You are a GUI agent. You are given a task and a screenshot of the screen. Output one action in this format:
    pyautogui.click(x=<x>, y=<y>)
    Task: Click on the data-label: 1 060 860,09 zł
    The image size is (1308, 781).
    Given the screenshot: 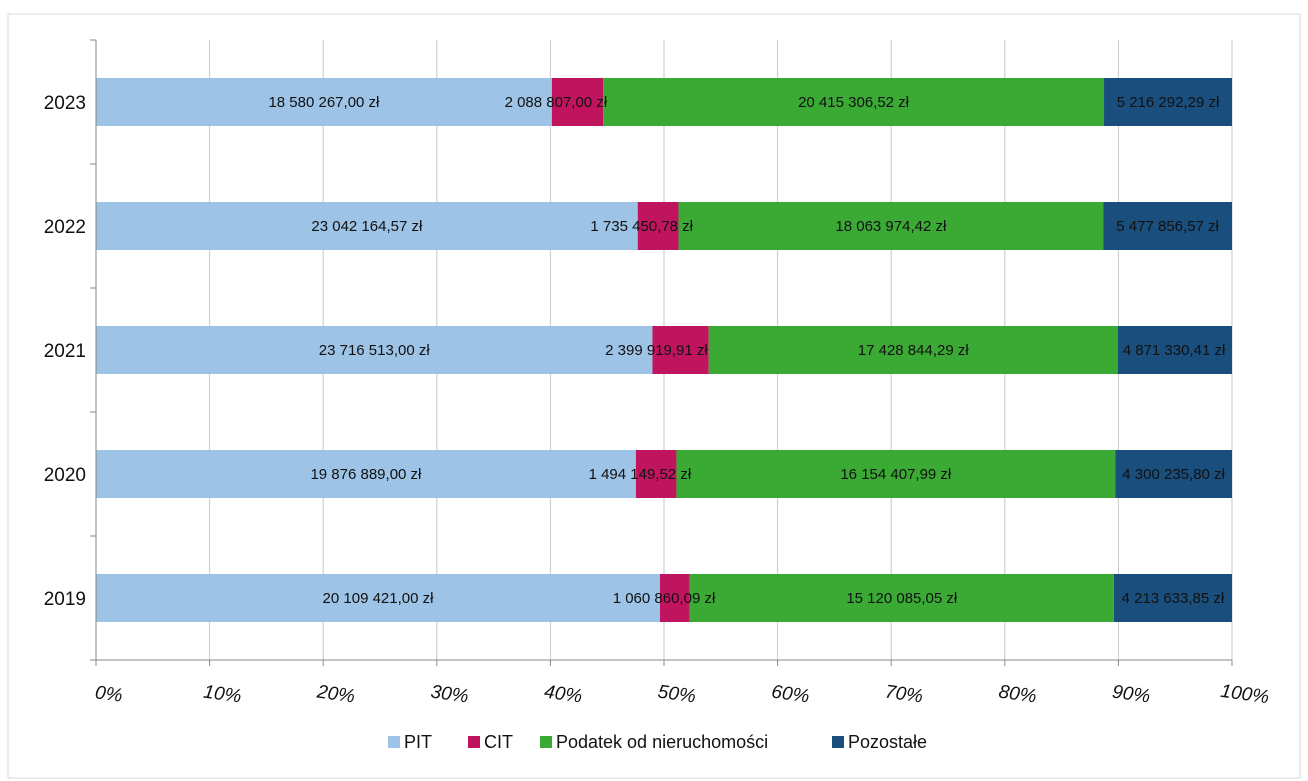 What is the action you would take?
    pyautogui.click(x=664, y=598)
    